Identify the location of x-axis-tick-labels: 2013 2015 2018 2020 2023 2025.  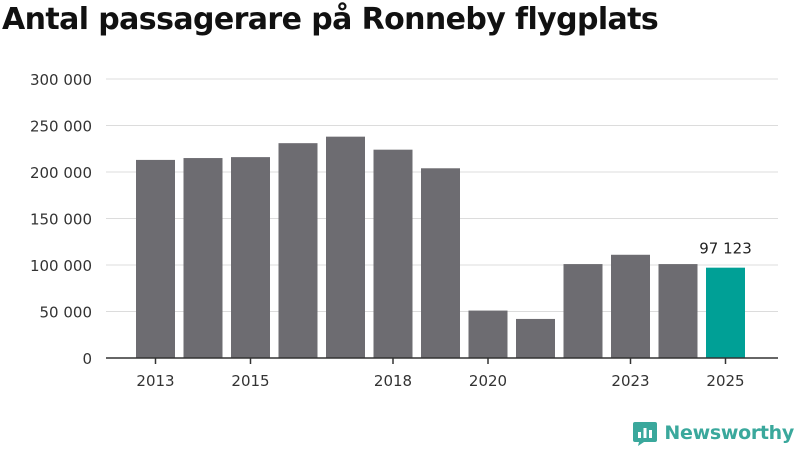
(440, 381).